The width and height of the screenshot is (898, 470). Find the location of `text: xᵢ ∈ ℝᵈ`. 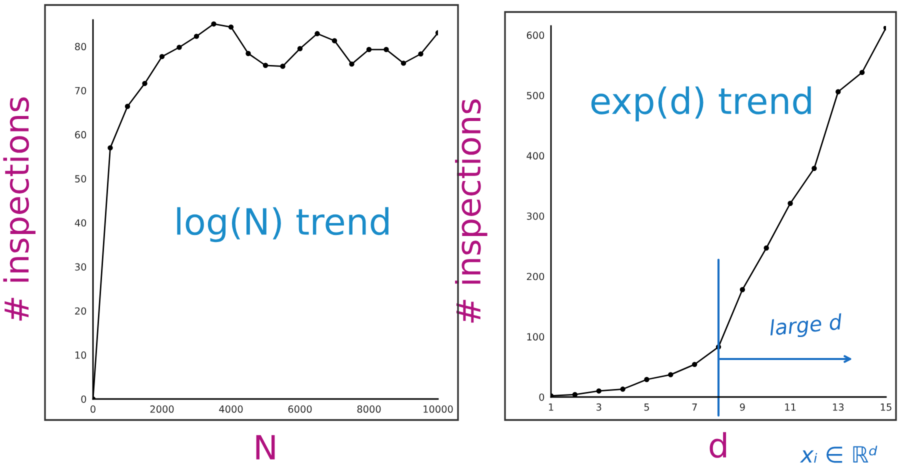

text: xᵢ ∈ ℝᵈ is located at coordinates (839, 454).